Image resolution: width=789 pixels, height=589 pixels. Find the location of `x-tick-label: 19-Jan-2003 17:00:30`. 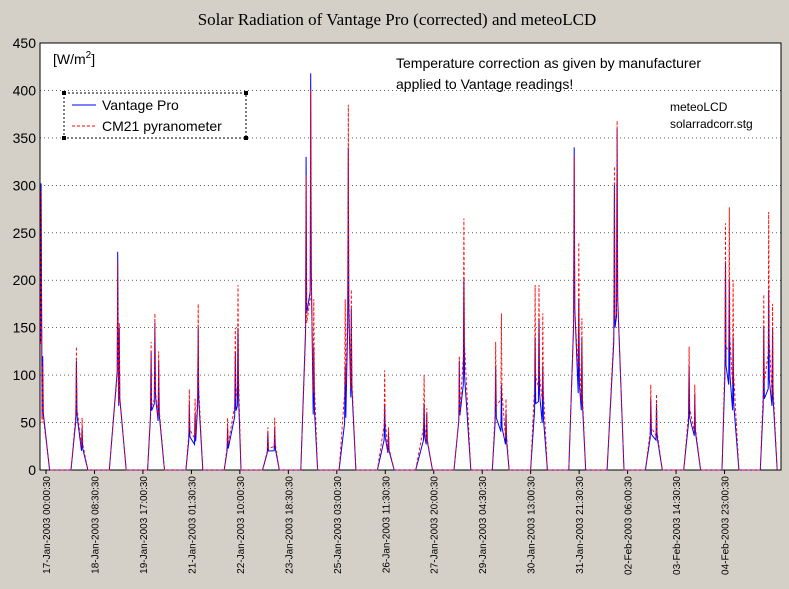

x-tick-label: 19-Jan-2003 17:00:30 is located at coordinates (144, 525).